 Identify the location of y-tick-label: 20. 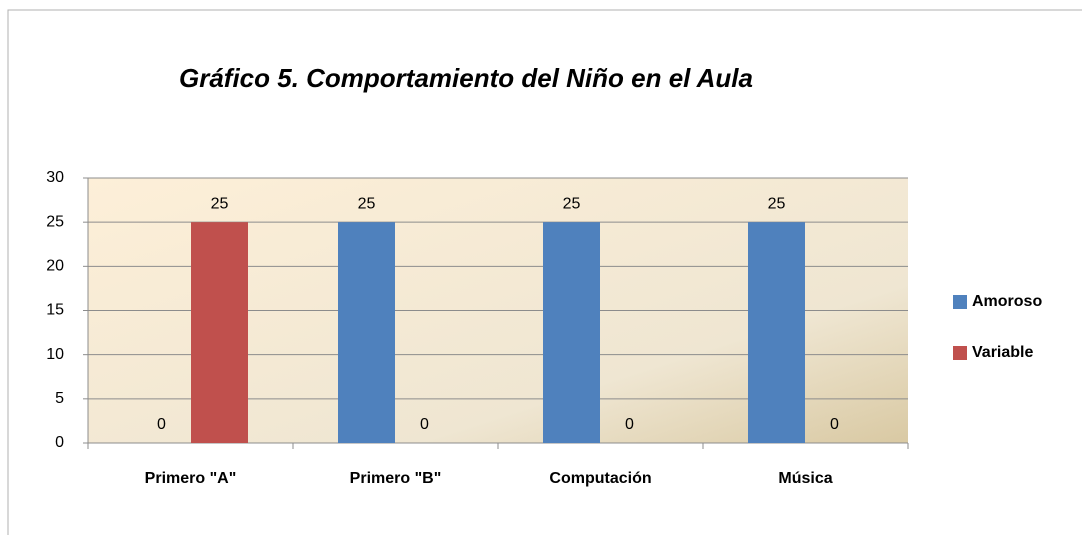
(55, 266).